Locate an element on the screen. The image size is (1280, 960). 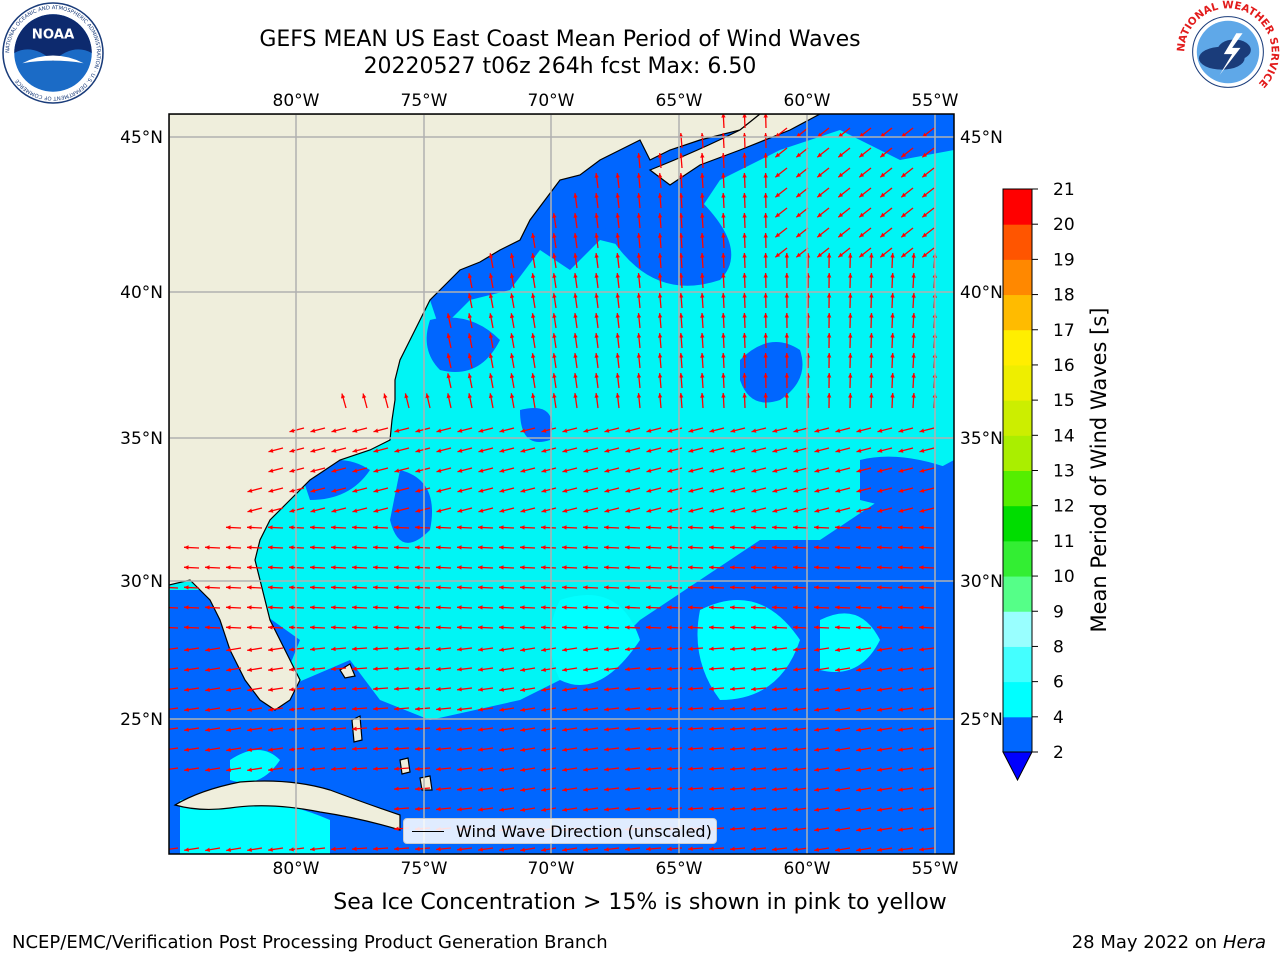
colorbar-tick-label: 10 is located at coordinates (1064, 577).